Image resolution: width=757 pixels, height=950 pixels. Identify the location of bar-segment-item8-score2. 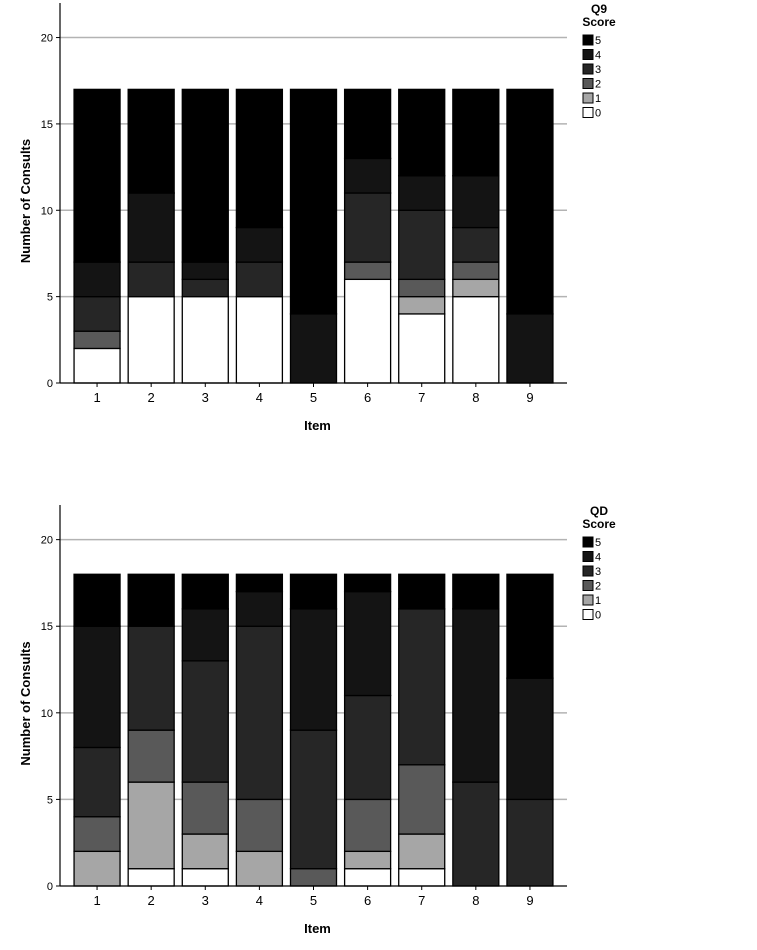
(476, 271).